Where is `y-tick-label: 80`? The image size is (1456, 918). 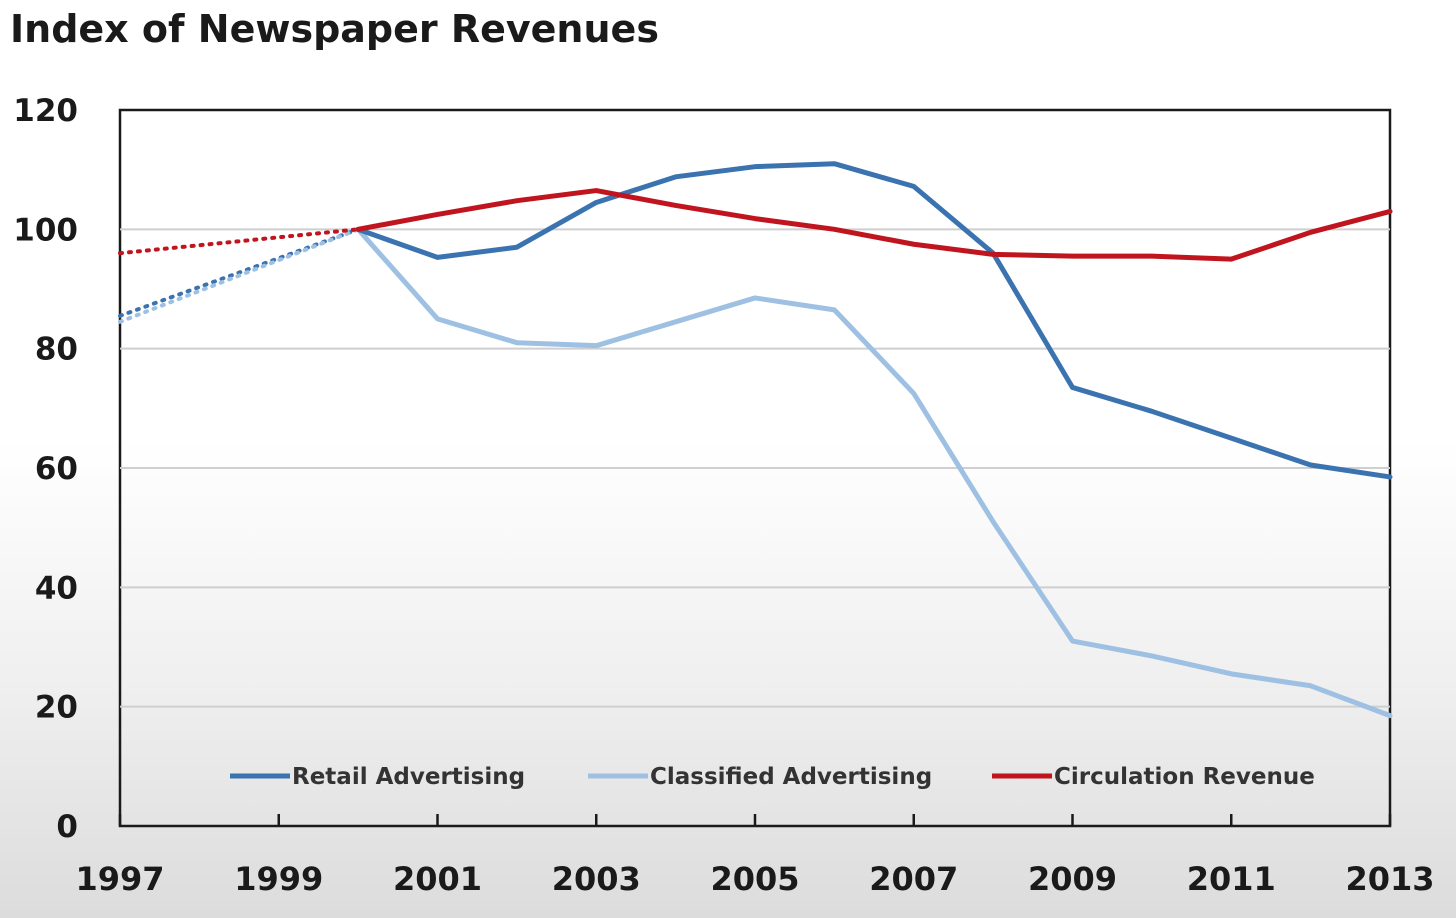
y-tick-label: 80 is located at coordinates (56, 350).